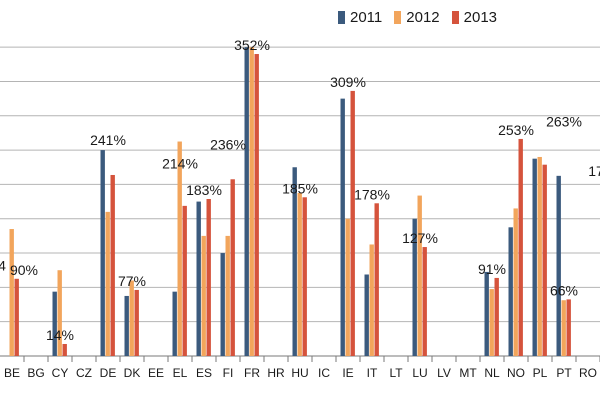  Describe the element at coordinates (540, 373) in the screenshot. I see `x-tick-label: PL` at that location.